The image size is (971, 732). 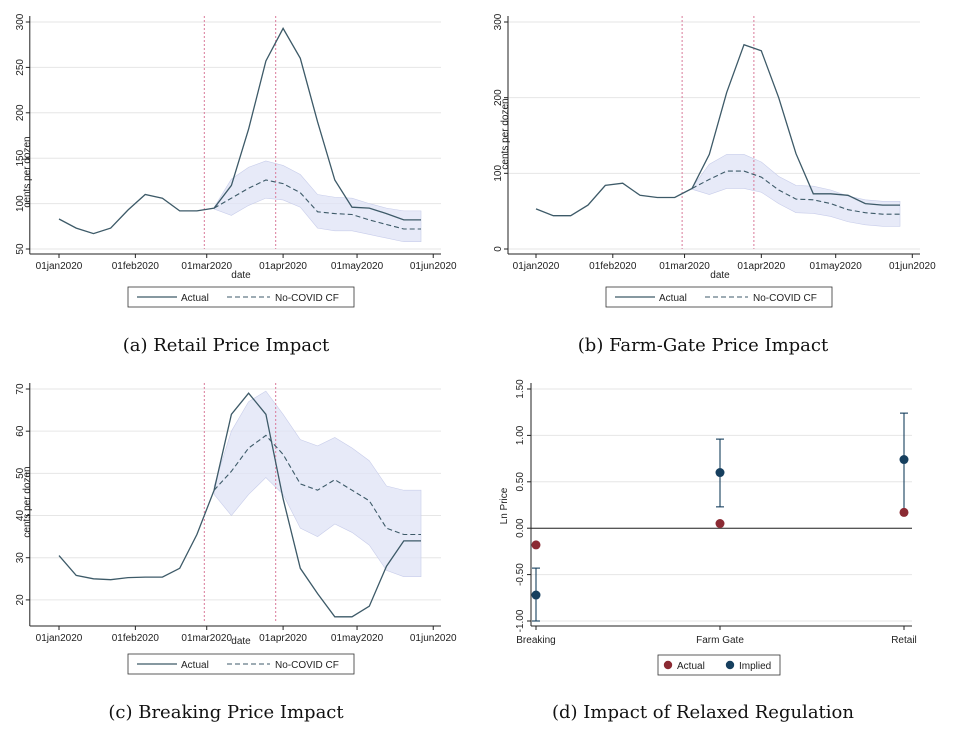 I want to click on legend-implied-label: Implied, so click(x=755, y=666).